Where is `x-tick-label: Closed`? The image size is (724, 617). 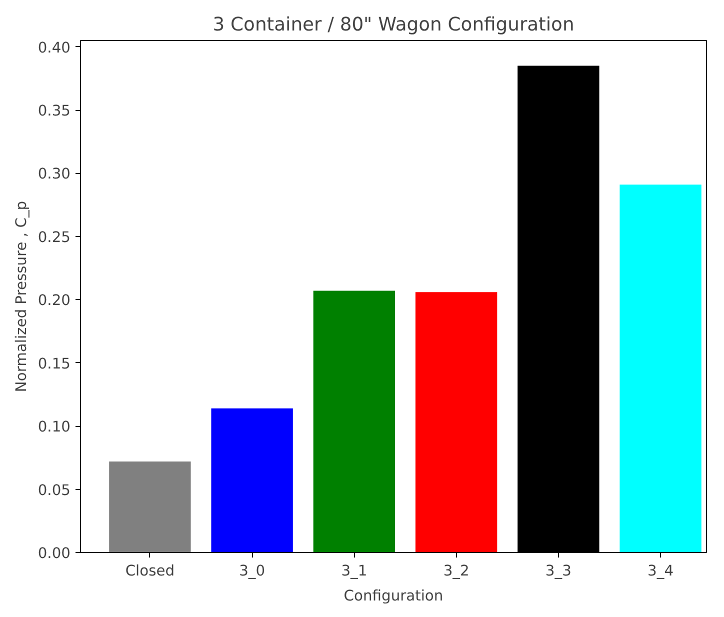
x-tick-label: Closed is located at coordinates (150, 571).